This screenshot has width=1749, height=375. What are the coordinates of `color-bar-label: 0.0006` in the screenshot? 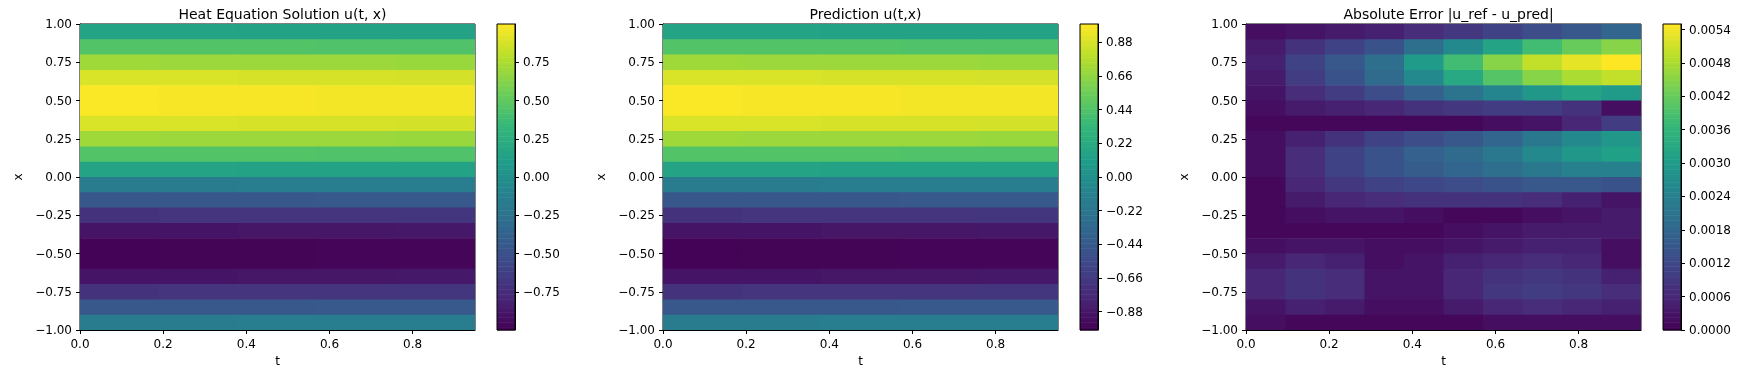 It's located at (1710, 296).